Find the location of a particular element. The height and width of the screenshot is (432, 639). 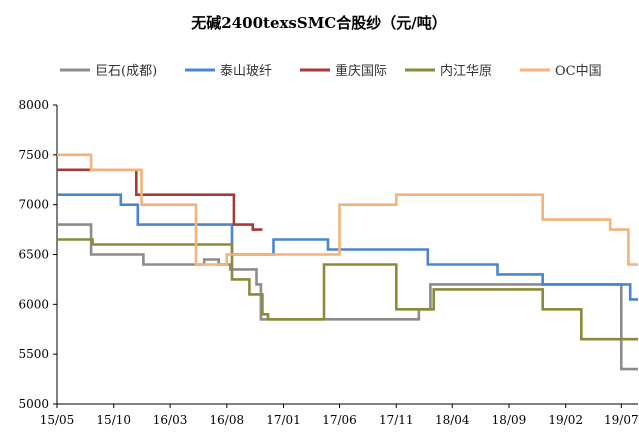

y-axis: 5000 5500 6000 6500 7000 7500 8000 is located at coordinates (38, 254).